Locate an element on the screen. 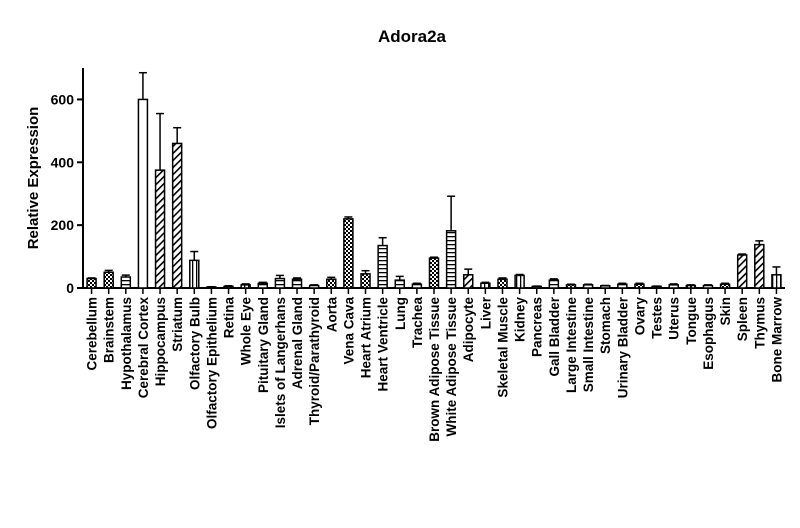 This screenshot has height=528, width=800. x-tick-label: Ovary is located at coordinates (639, 316).